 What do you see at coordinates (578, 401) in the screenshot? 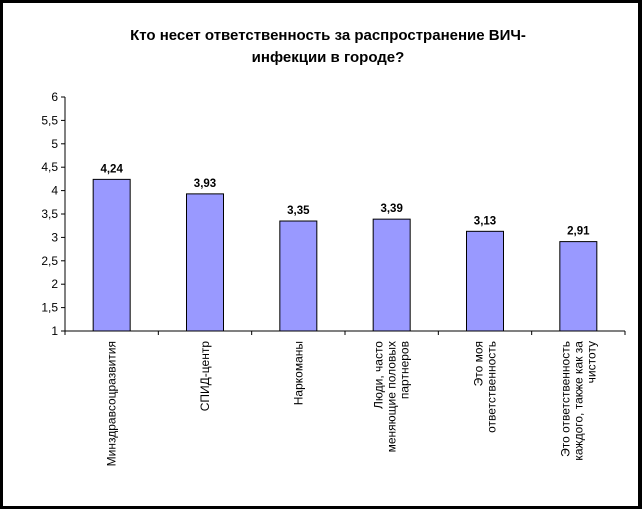
I see `category-label: каждого, также как за` at bounding box center [578, 401].